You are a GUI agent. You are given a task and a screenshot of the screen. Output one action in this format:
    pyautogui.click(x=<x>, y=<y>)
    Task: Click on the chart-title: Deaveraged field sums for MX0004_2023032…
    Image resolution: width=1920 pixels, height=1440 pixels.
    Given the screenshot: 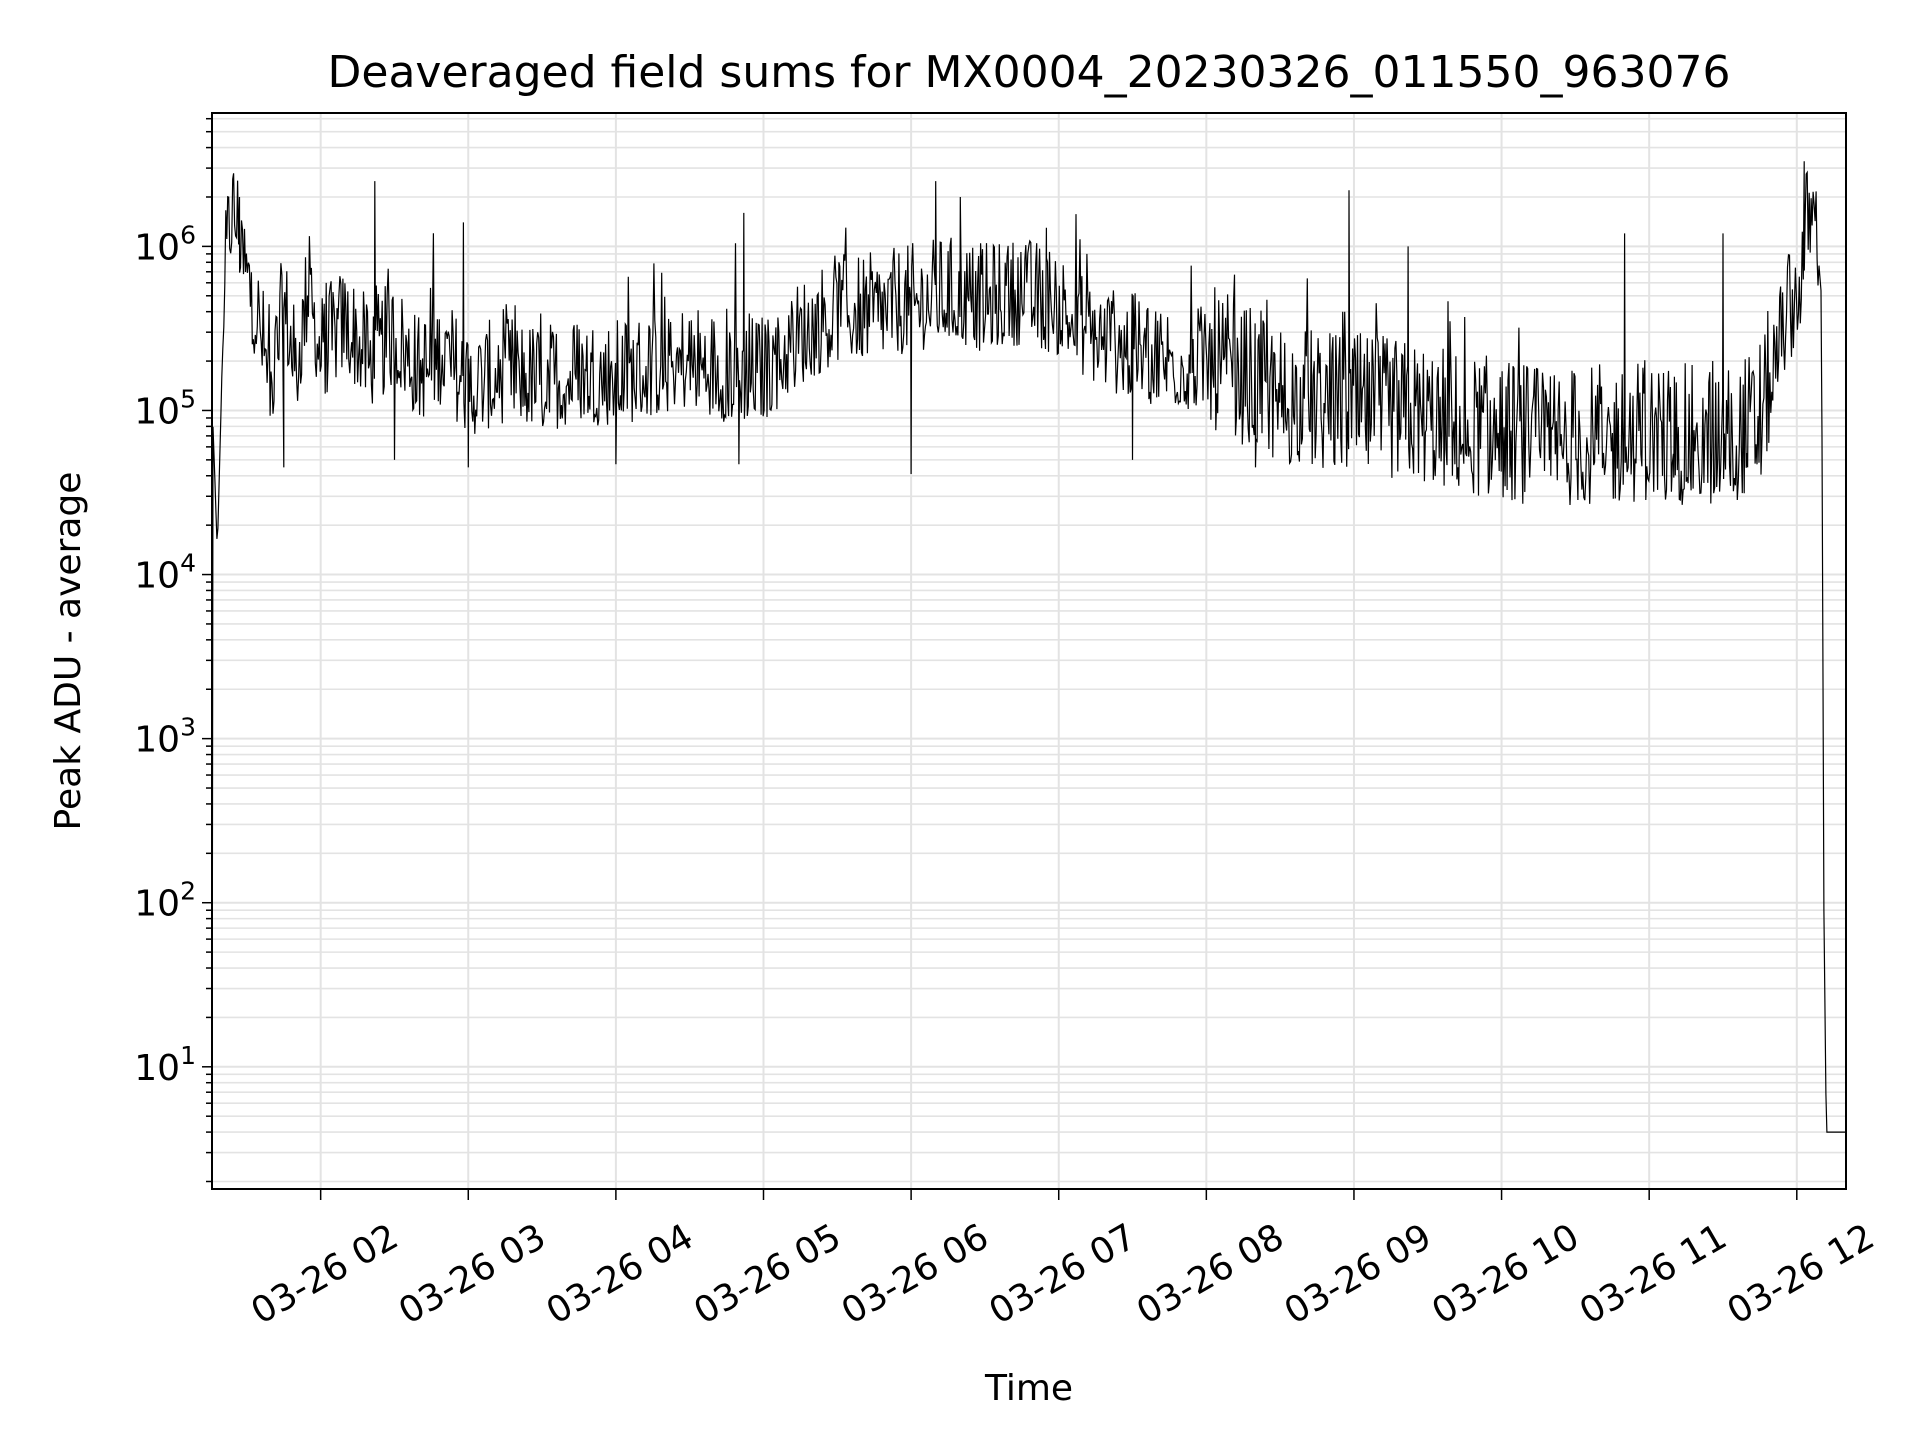 What is the action you would take?
    pyautogui.click(x=1029, y=72)
    